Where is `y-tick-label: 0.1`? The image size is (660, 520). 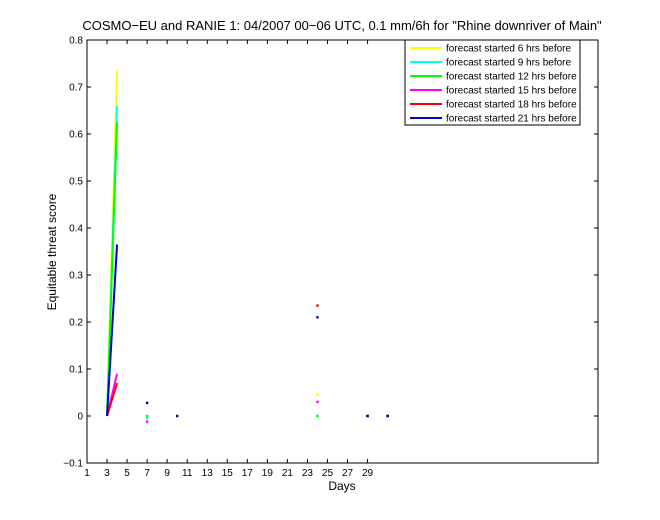 y-tick-label: 0.1 is located at coordinates (76, 370).